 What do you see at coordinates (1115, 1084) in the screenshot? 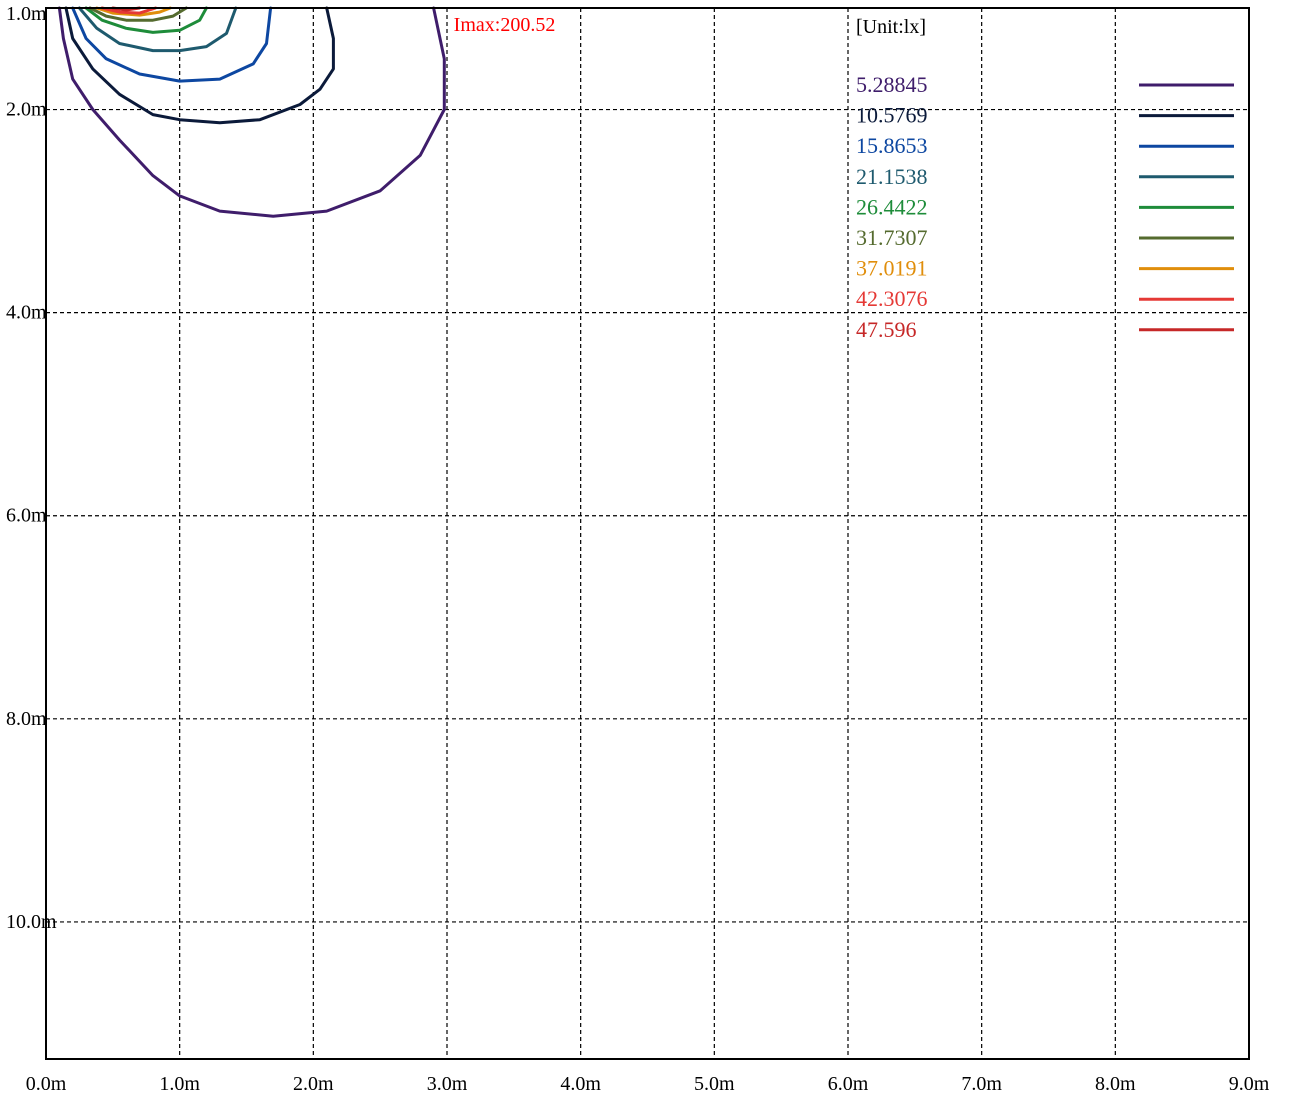
I see `x-tick-label: 8.0m` at bounding box center [1115, 1084].